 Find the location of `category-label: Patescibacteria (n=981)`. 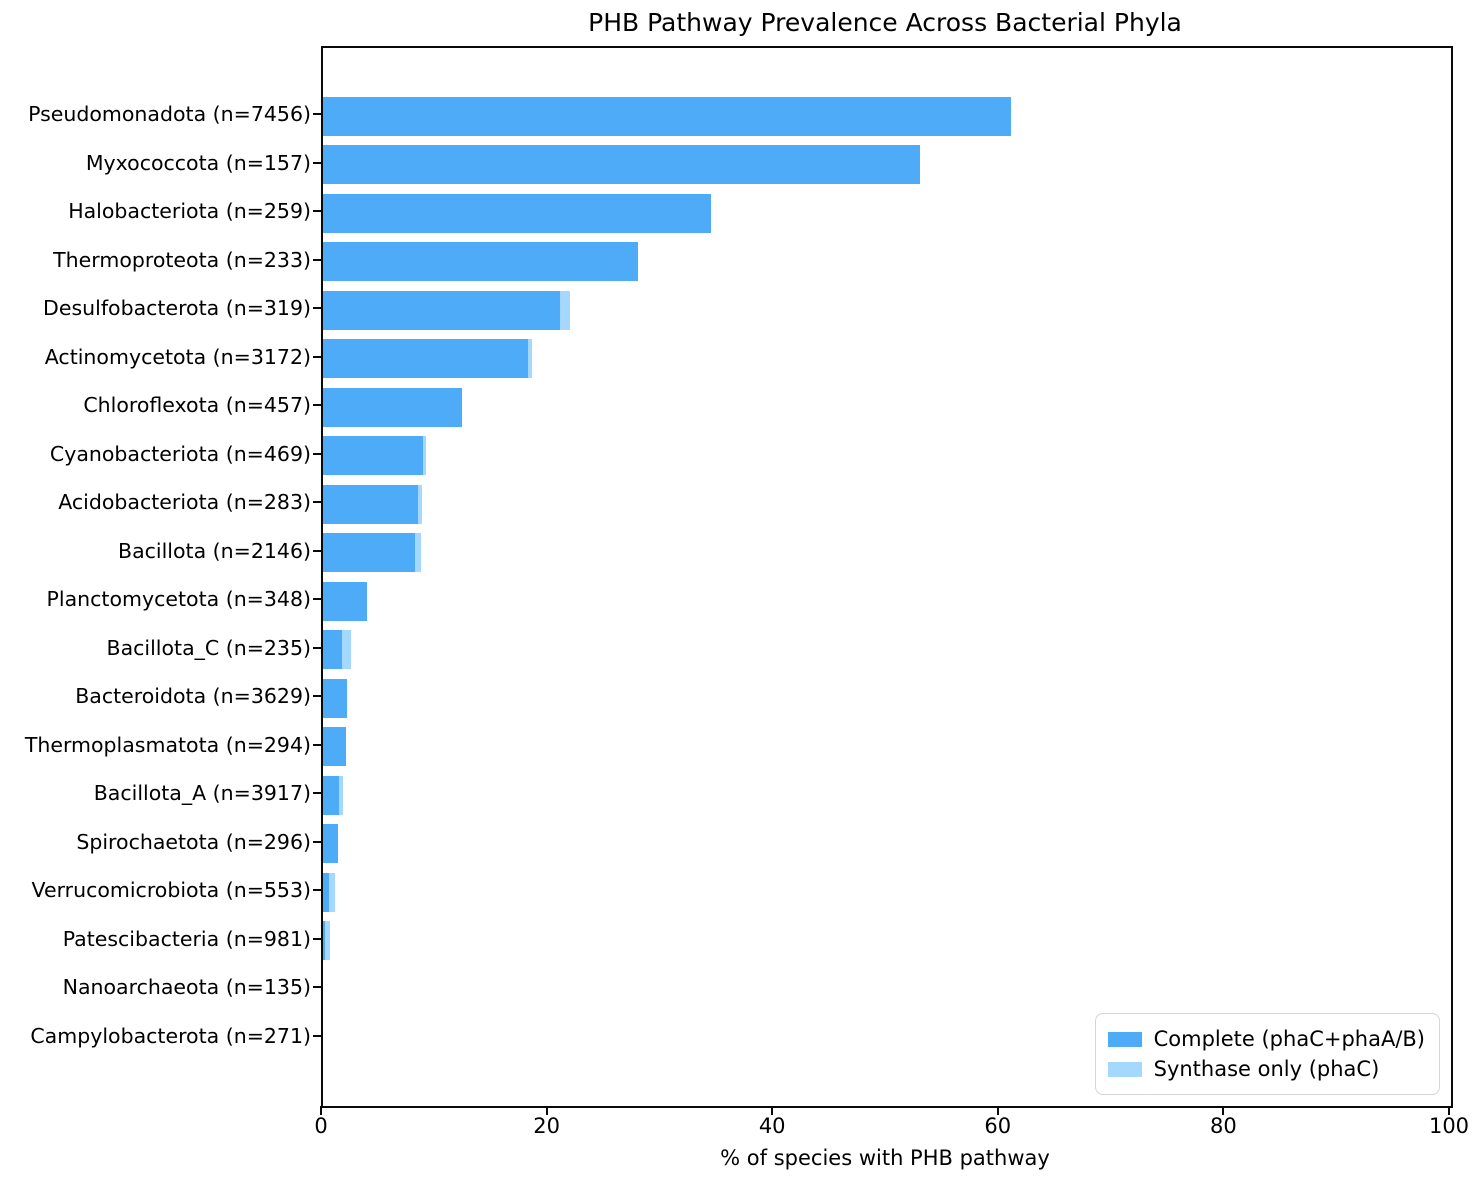

category-label: Patescibacteria (n=981) is located at coordinates (186, 938).